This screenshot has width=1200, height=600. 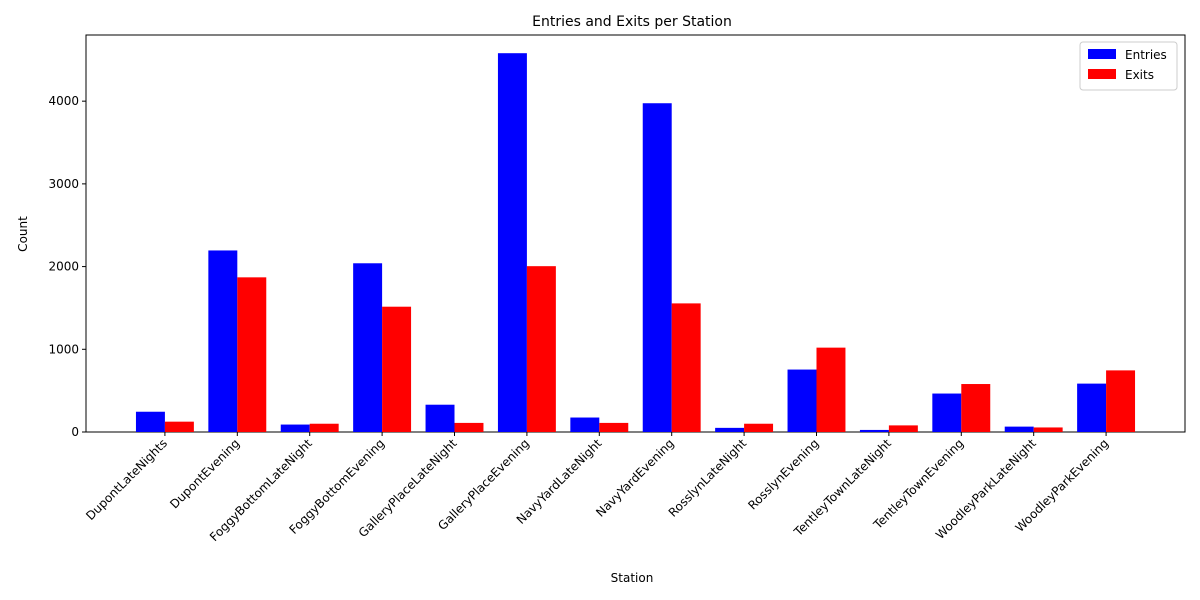 I want to click on x-tick-label-0: DupontLateNights, so click(x=126, y=479).